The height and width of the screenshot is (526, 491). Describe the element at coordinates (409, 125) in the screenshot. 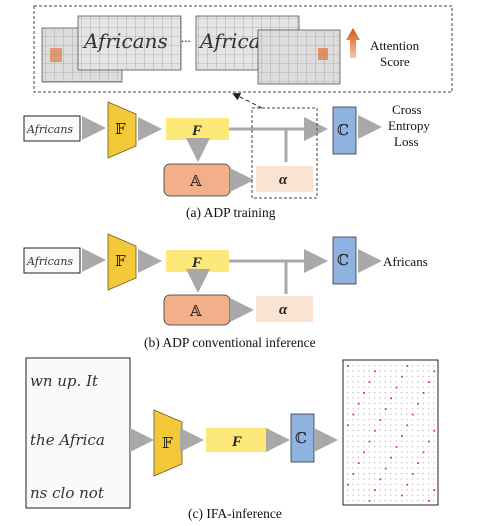

I see `output-a-line2: Entropy` at that location.